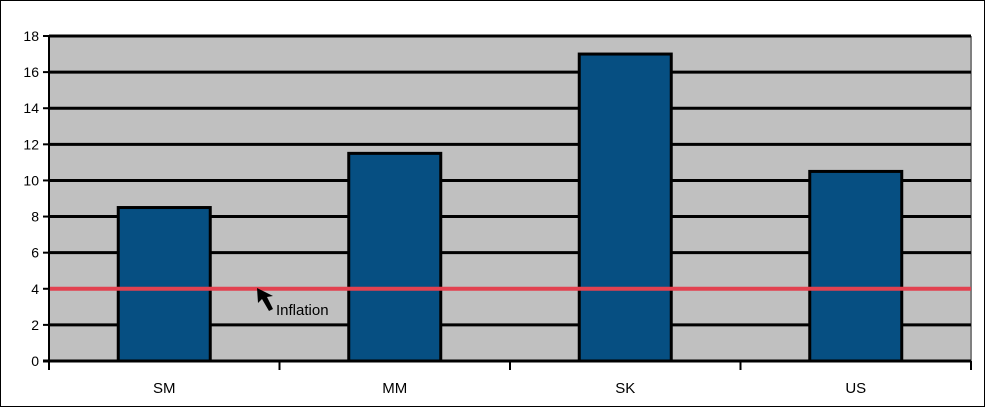  What do you see at coordinates (31, 72) in the screenshot?
I see `y-tick-label: 16` at bounding box center [31, 72].